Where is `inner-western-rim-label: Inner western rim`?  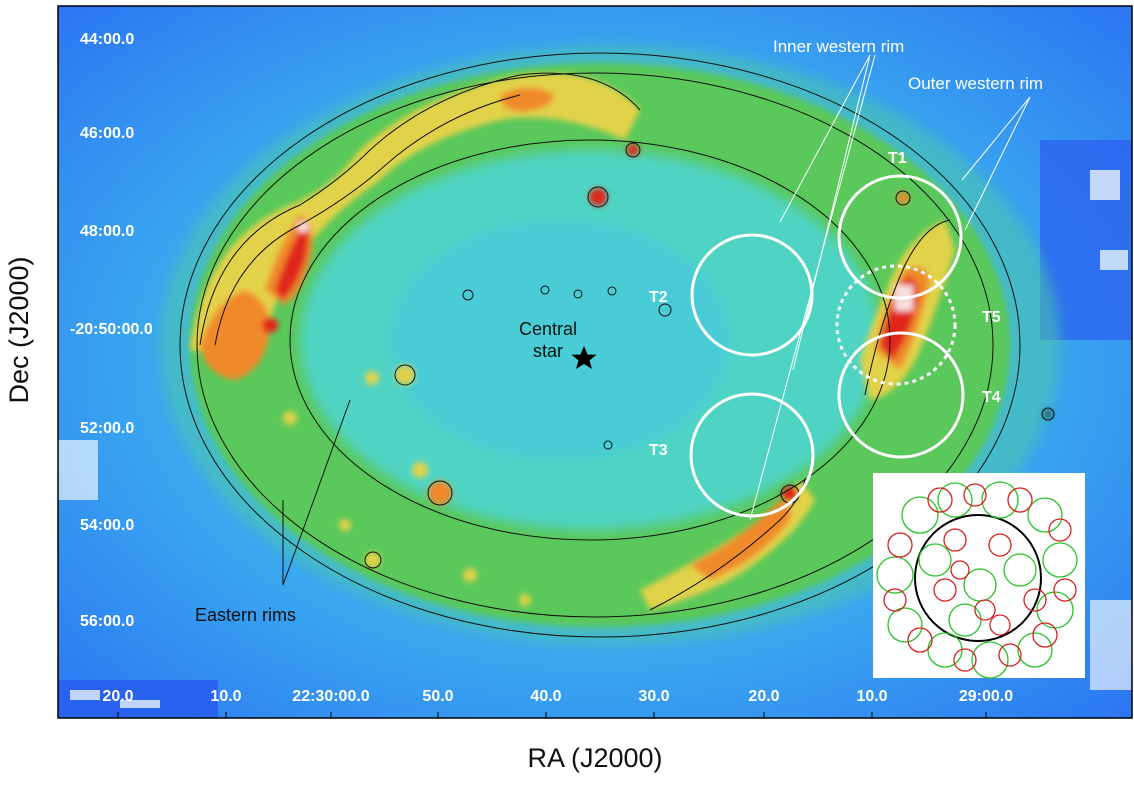 inner-western-rim-label: Inner western rim is located at coordinates (838, 46).